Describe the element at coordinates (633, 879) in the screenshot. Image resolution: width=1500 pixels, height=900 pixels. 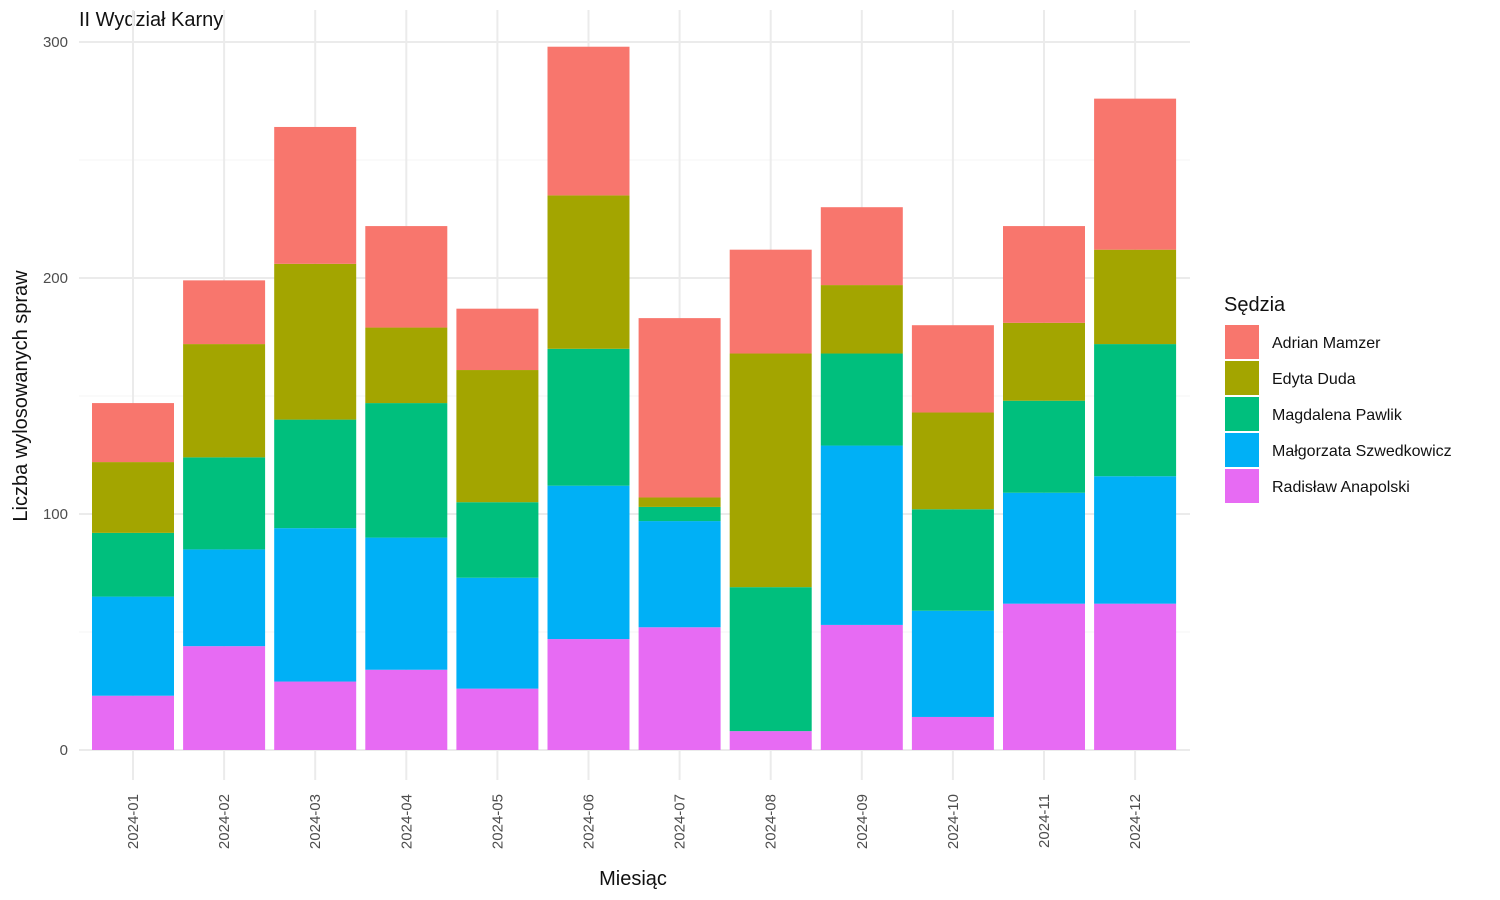
I see `x-axis-title: Miesiąc` at that location.